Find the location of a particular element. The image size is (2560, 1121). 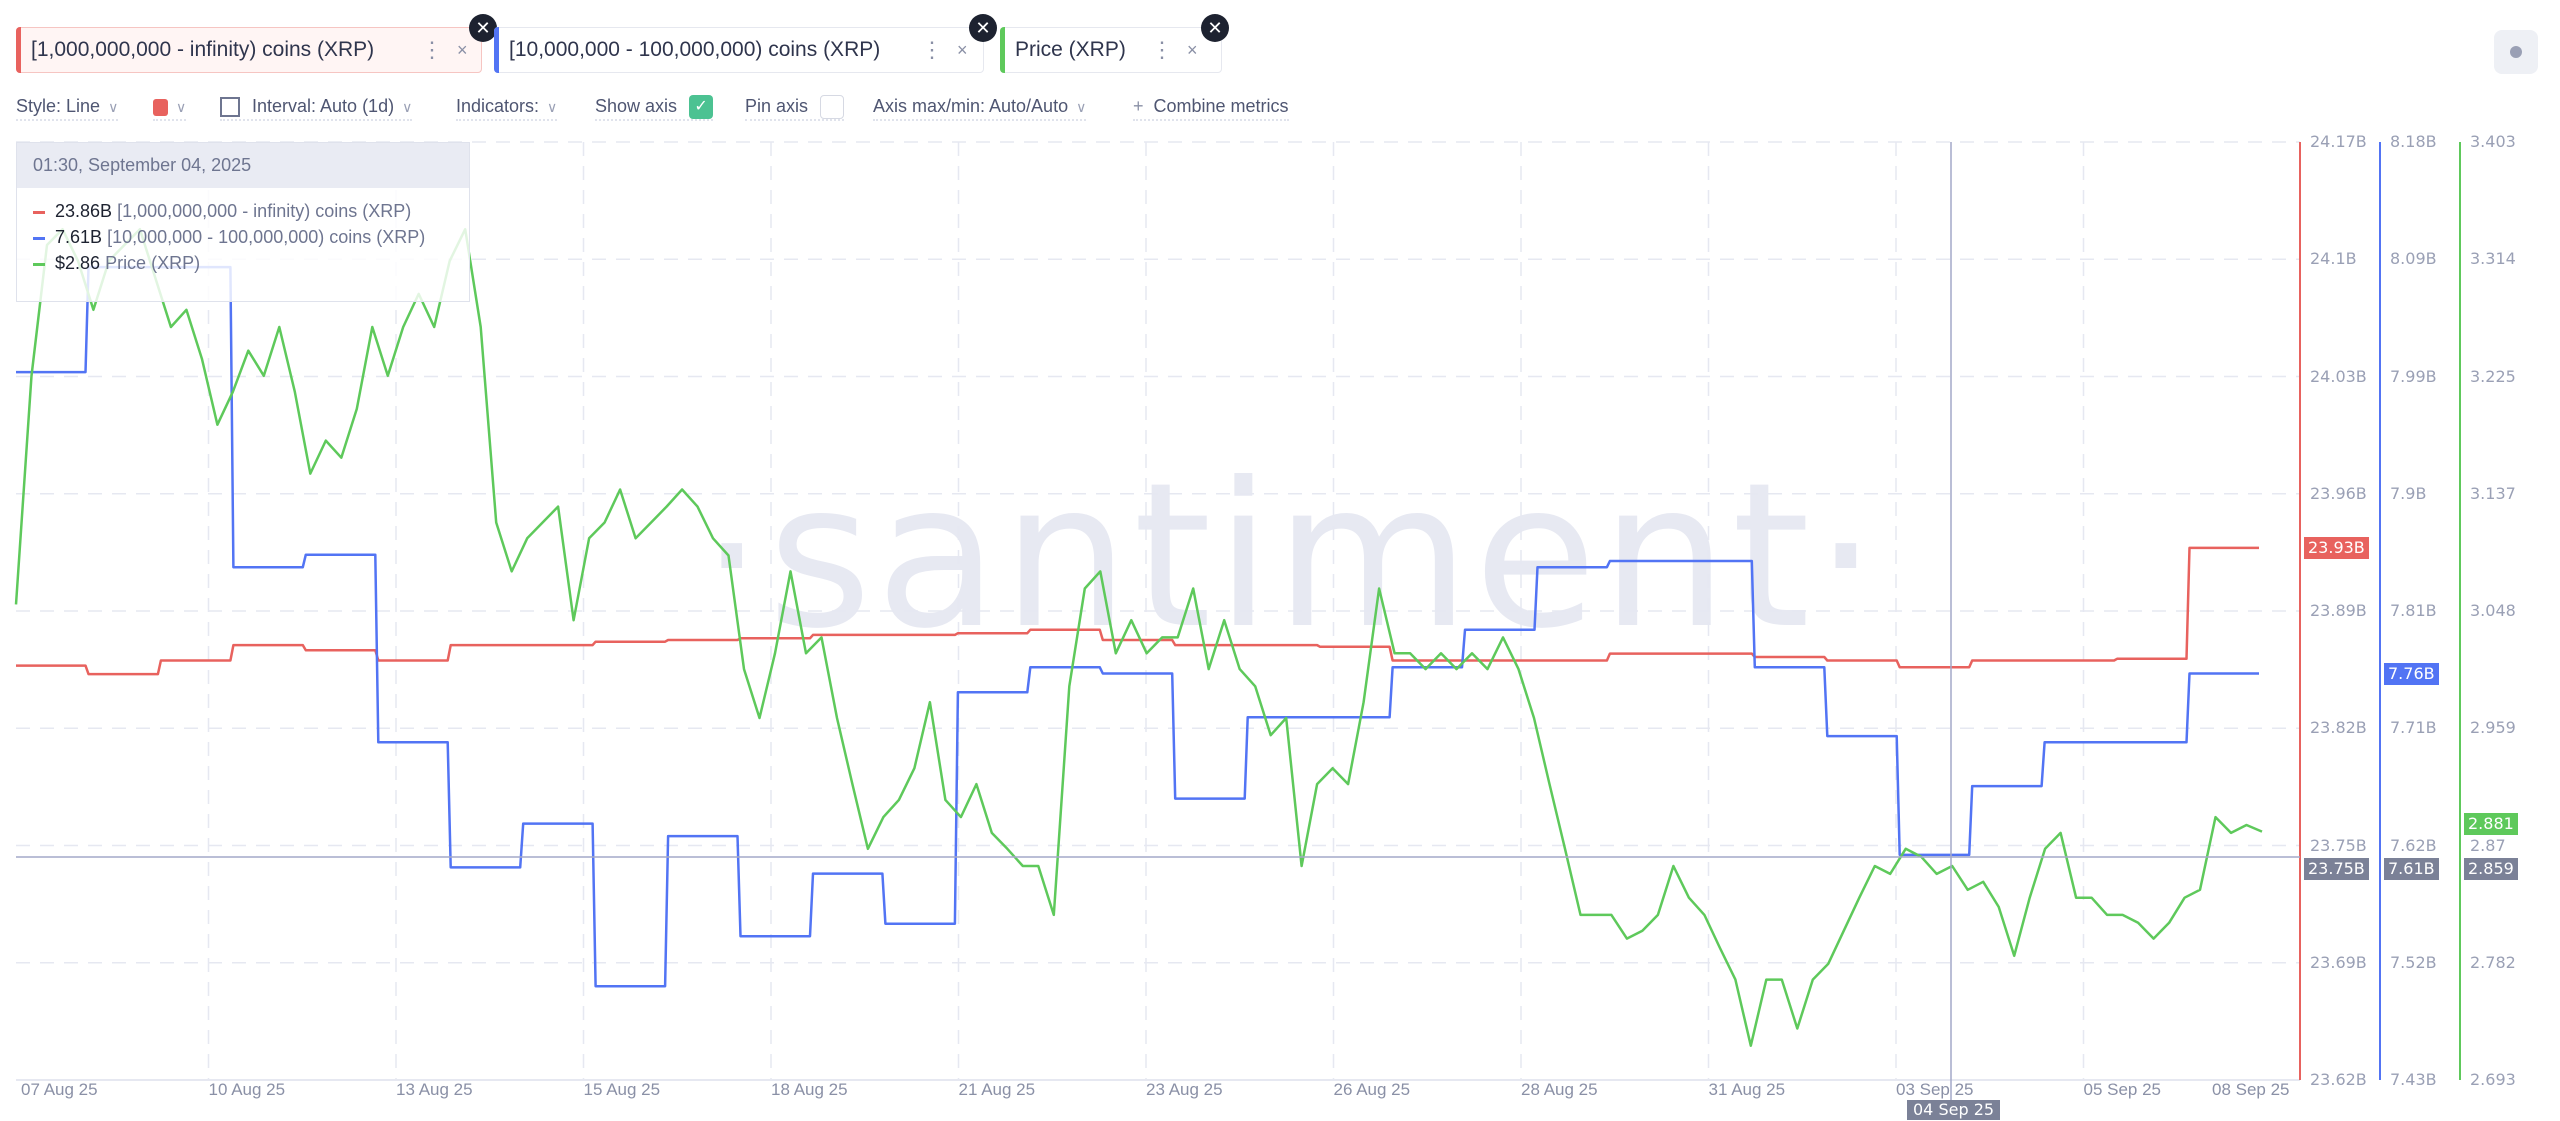

y-axis-tick-label: 7.71B is located at coordinates (2413, 728).